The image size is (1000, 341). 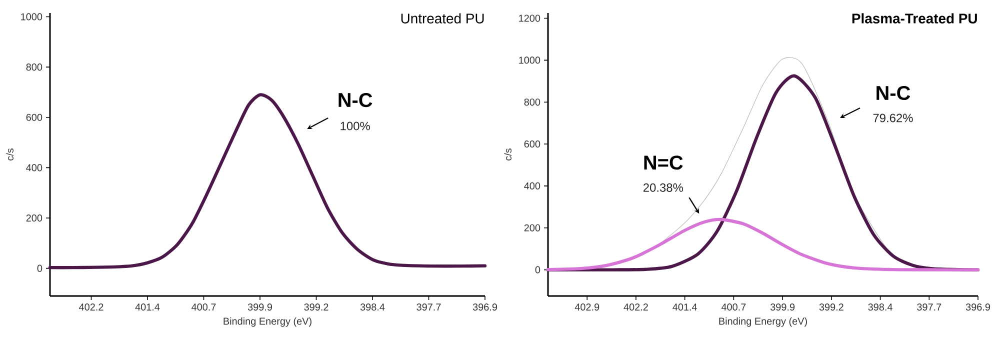 I want to click on line-series, so click(x=763, y=245).